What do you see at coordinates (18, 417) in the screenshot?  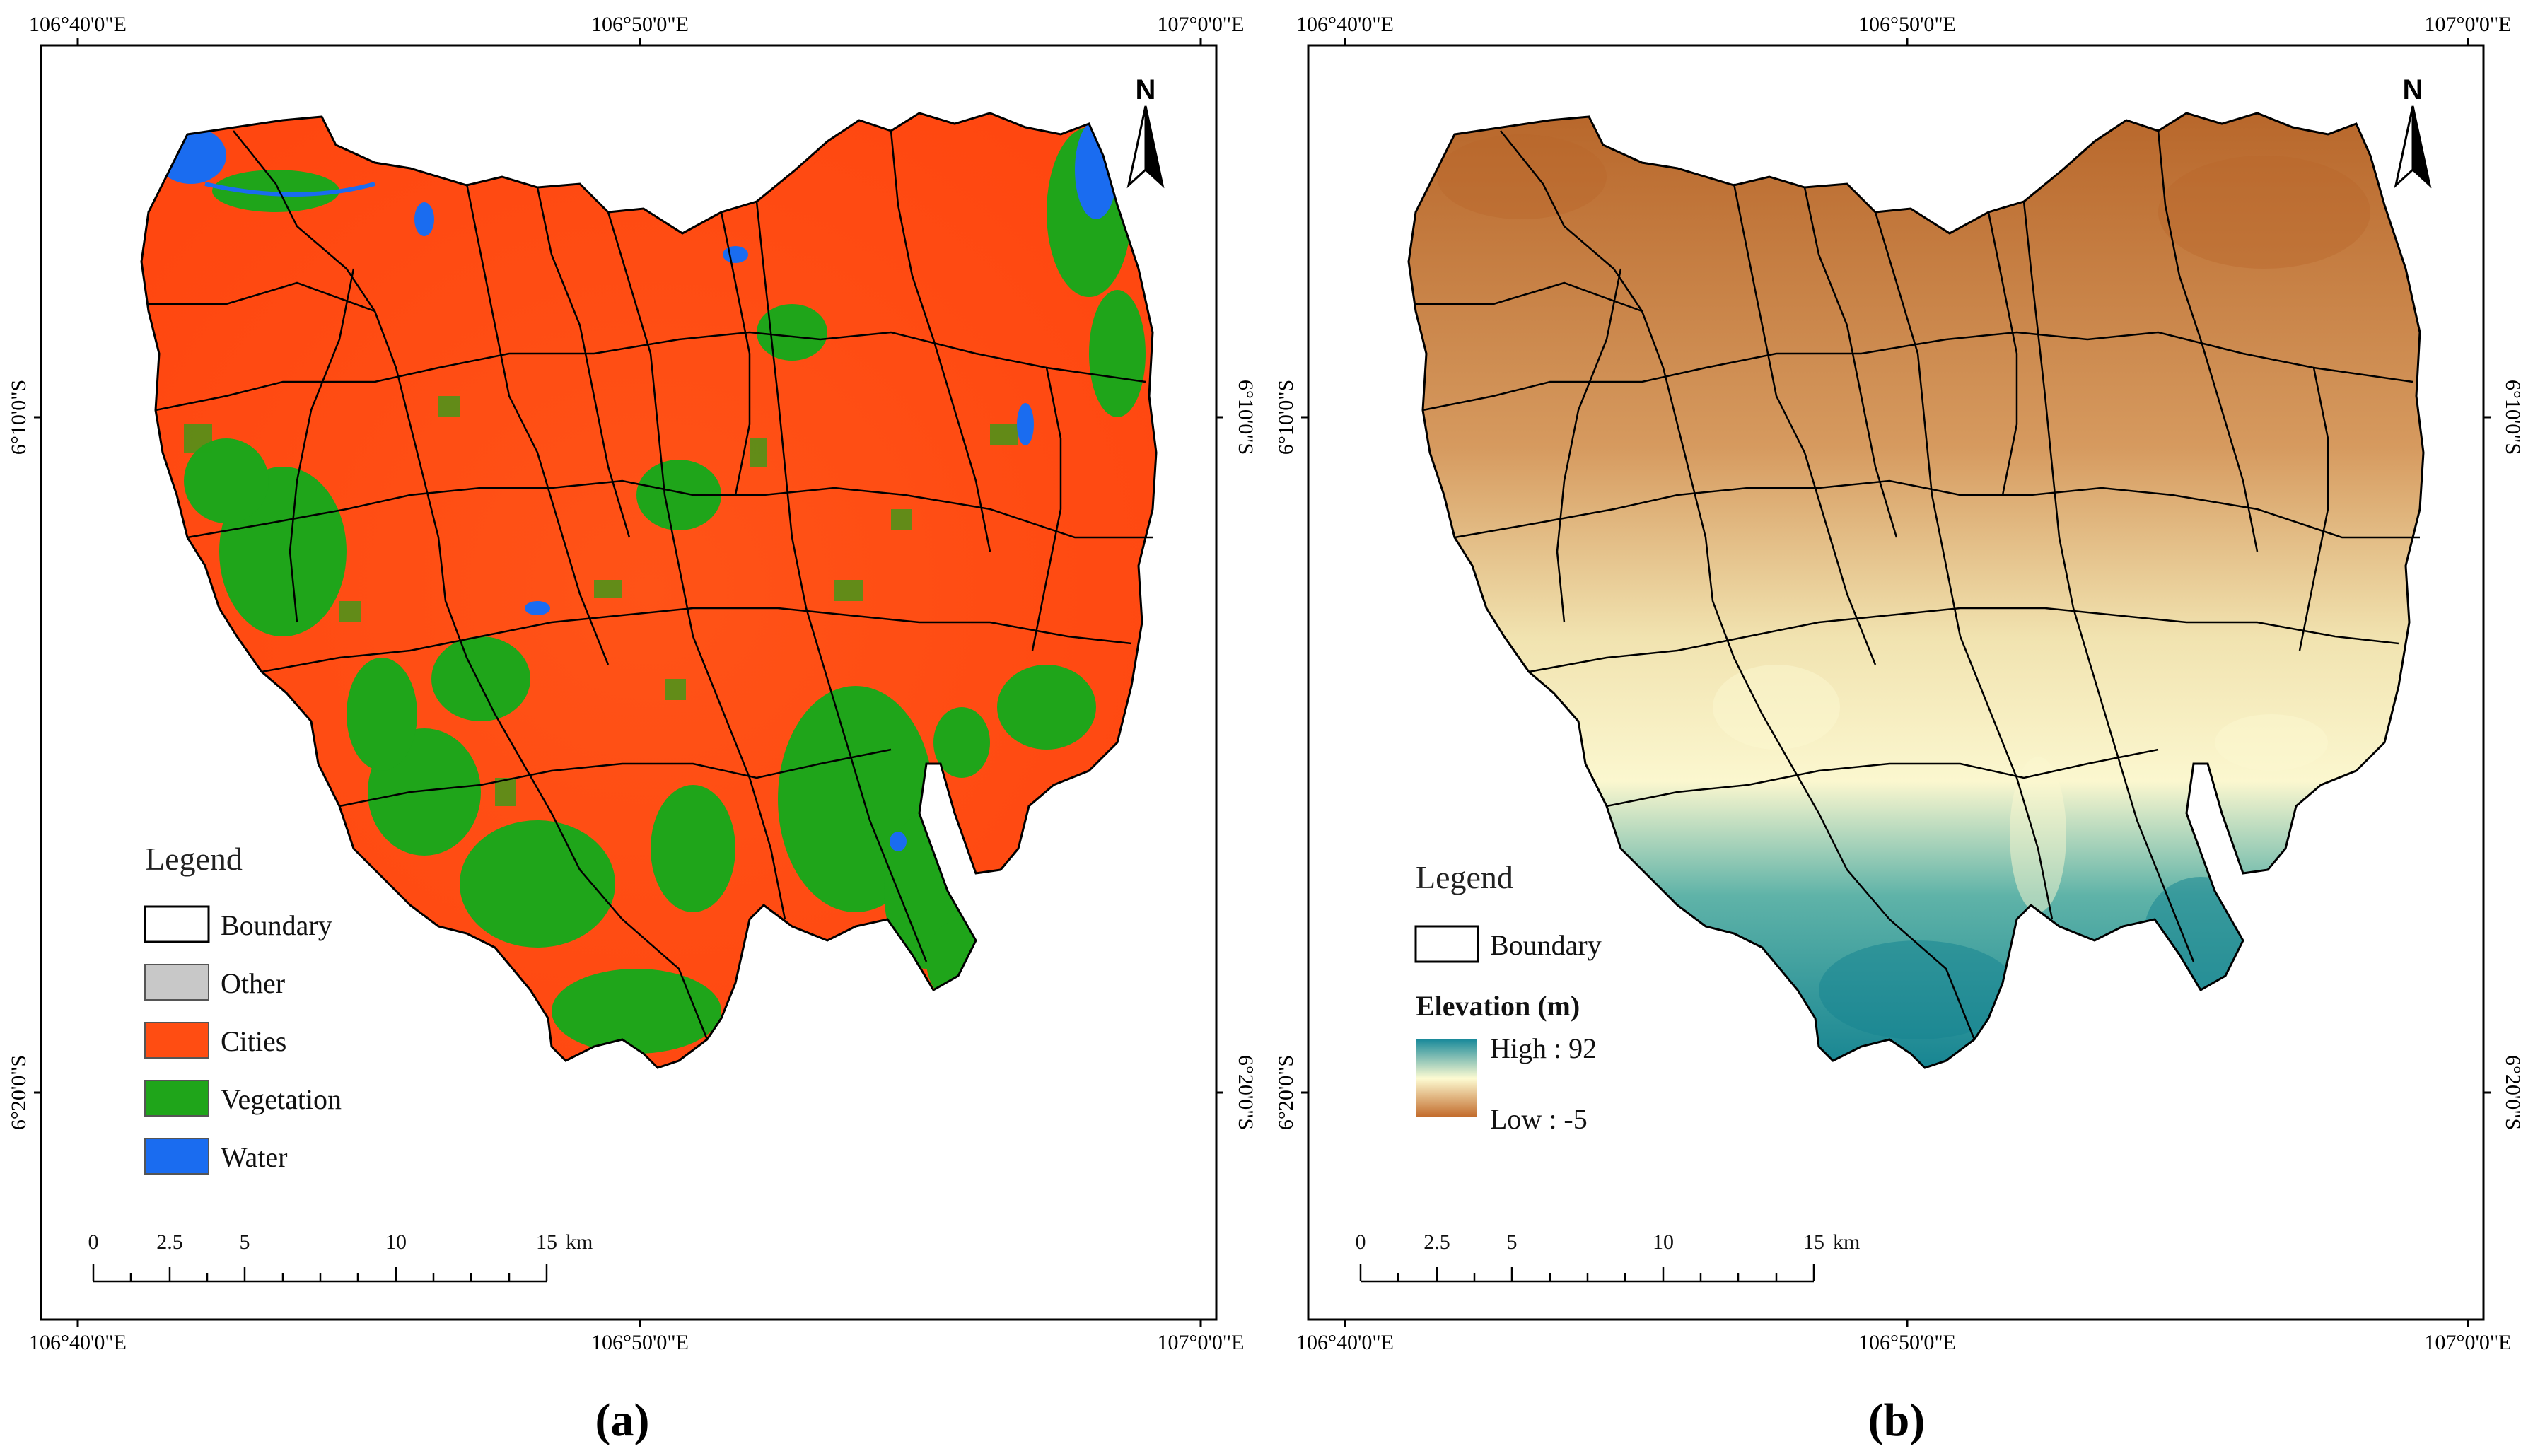 I see `coord-left-1-a: 6°10'0"S` at bounding box center [18, 417].